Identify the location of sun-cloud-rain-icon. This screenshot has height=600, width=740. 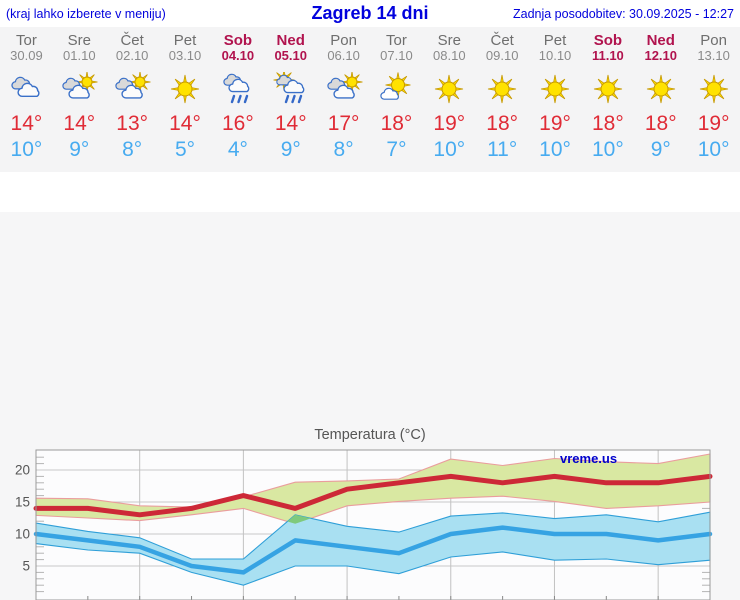
(290, 88).